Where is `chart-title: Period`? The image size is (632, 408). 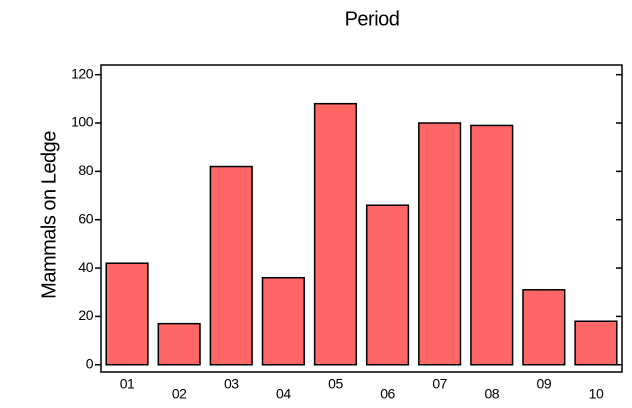
chart-title: Period is located at coordinates (372, 19).